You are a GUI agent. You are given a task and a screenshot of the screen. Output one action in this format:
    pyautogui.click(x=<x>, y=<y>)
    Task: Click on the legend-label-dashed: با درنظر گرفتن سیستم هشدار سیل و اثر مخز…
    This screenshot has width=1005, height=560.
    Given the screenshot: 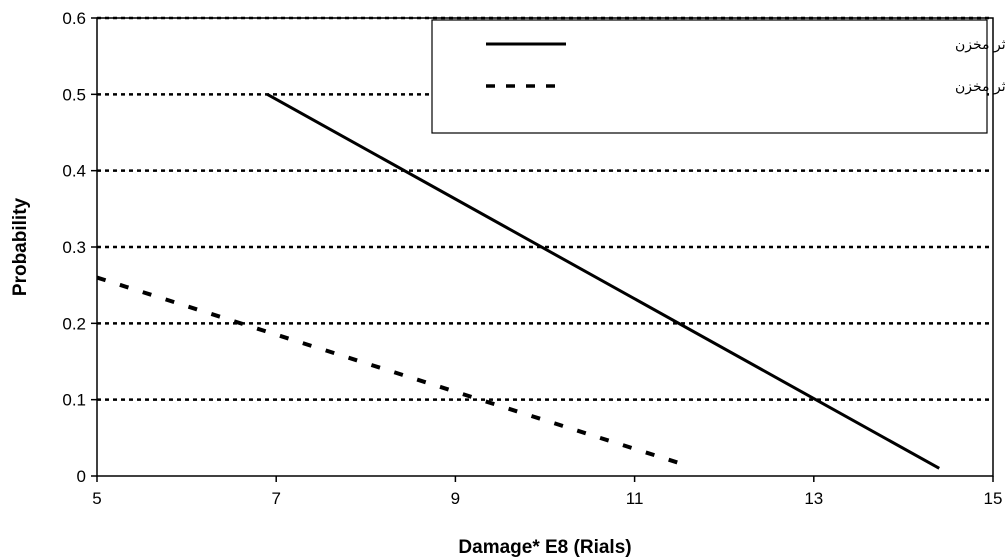 What is the action you would take?
    pyautogui.click(x=980, y=86)
    